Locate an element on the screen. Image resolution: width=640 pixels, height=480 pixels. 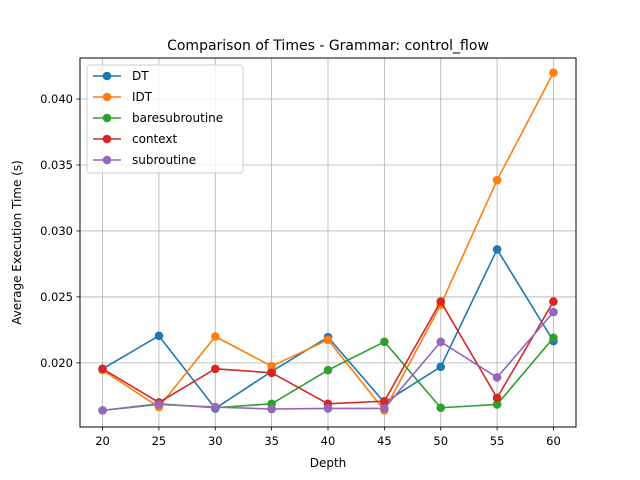
x-tick-label: 40 is located at coordinates (328, 441).